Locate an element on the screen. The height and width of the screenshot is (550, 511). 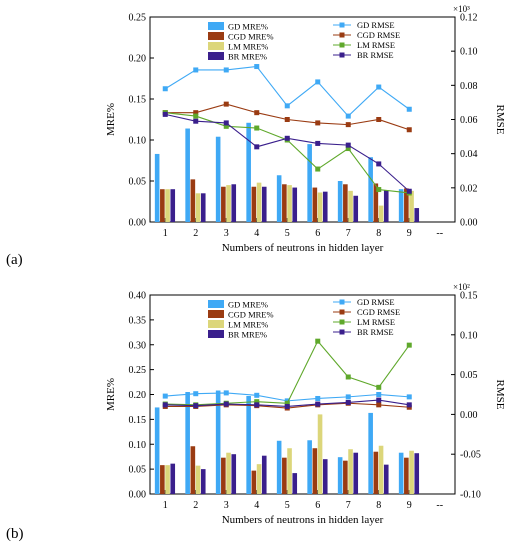
panel-label-b: (b) is located at coordinates (15, 534).